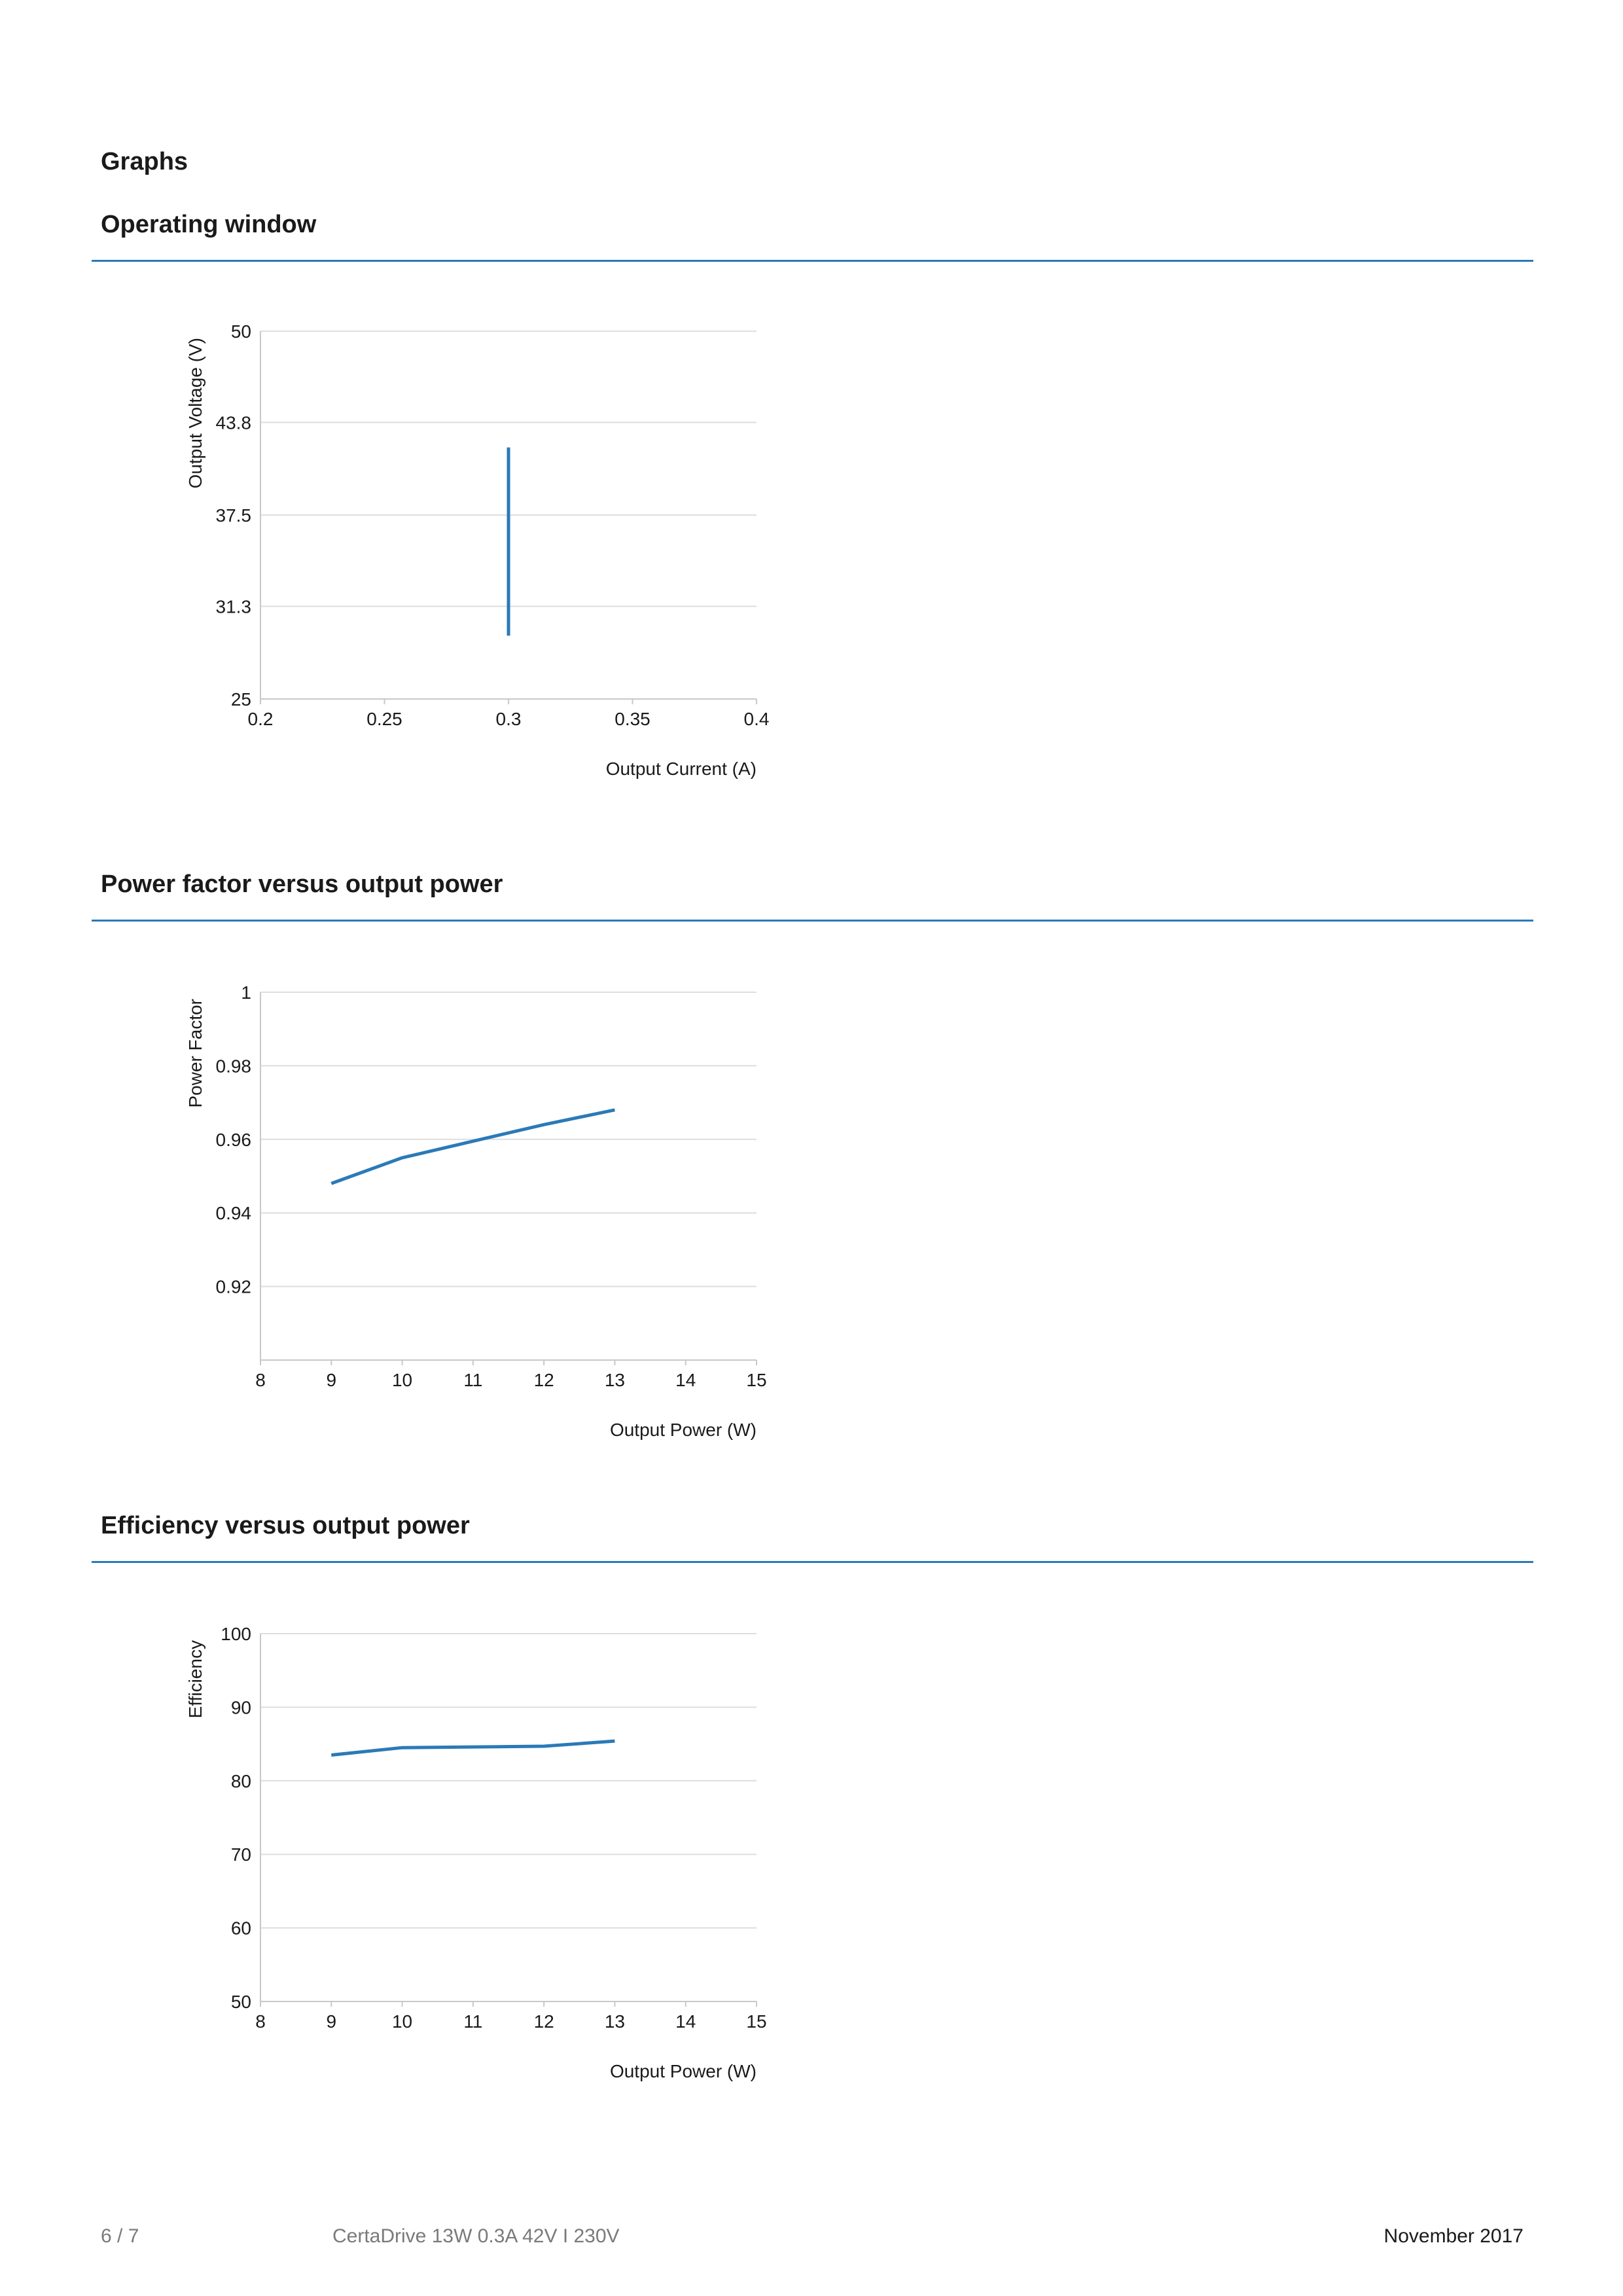  What do you see at coordinates (209, 224) in the screenshot?
I see `section-title-operating-window: Operating window` at bounding box center [209, 224].